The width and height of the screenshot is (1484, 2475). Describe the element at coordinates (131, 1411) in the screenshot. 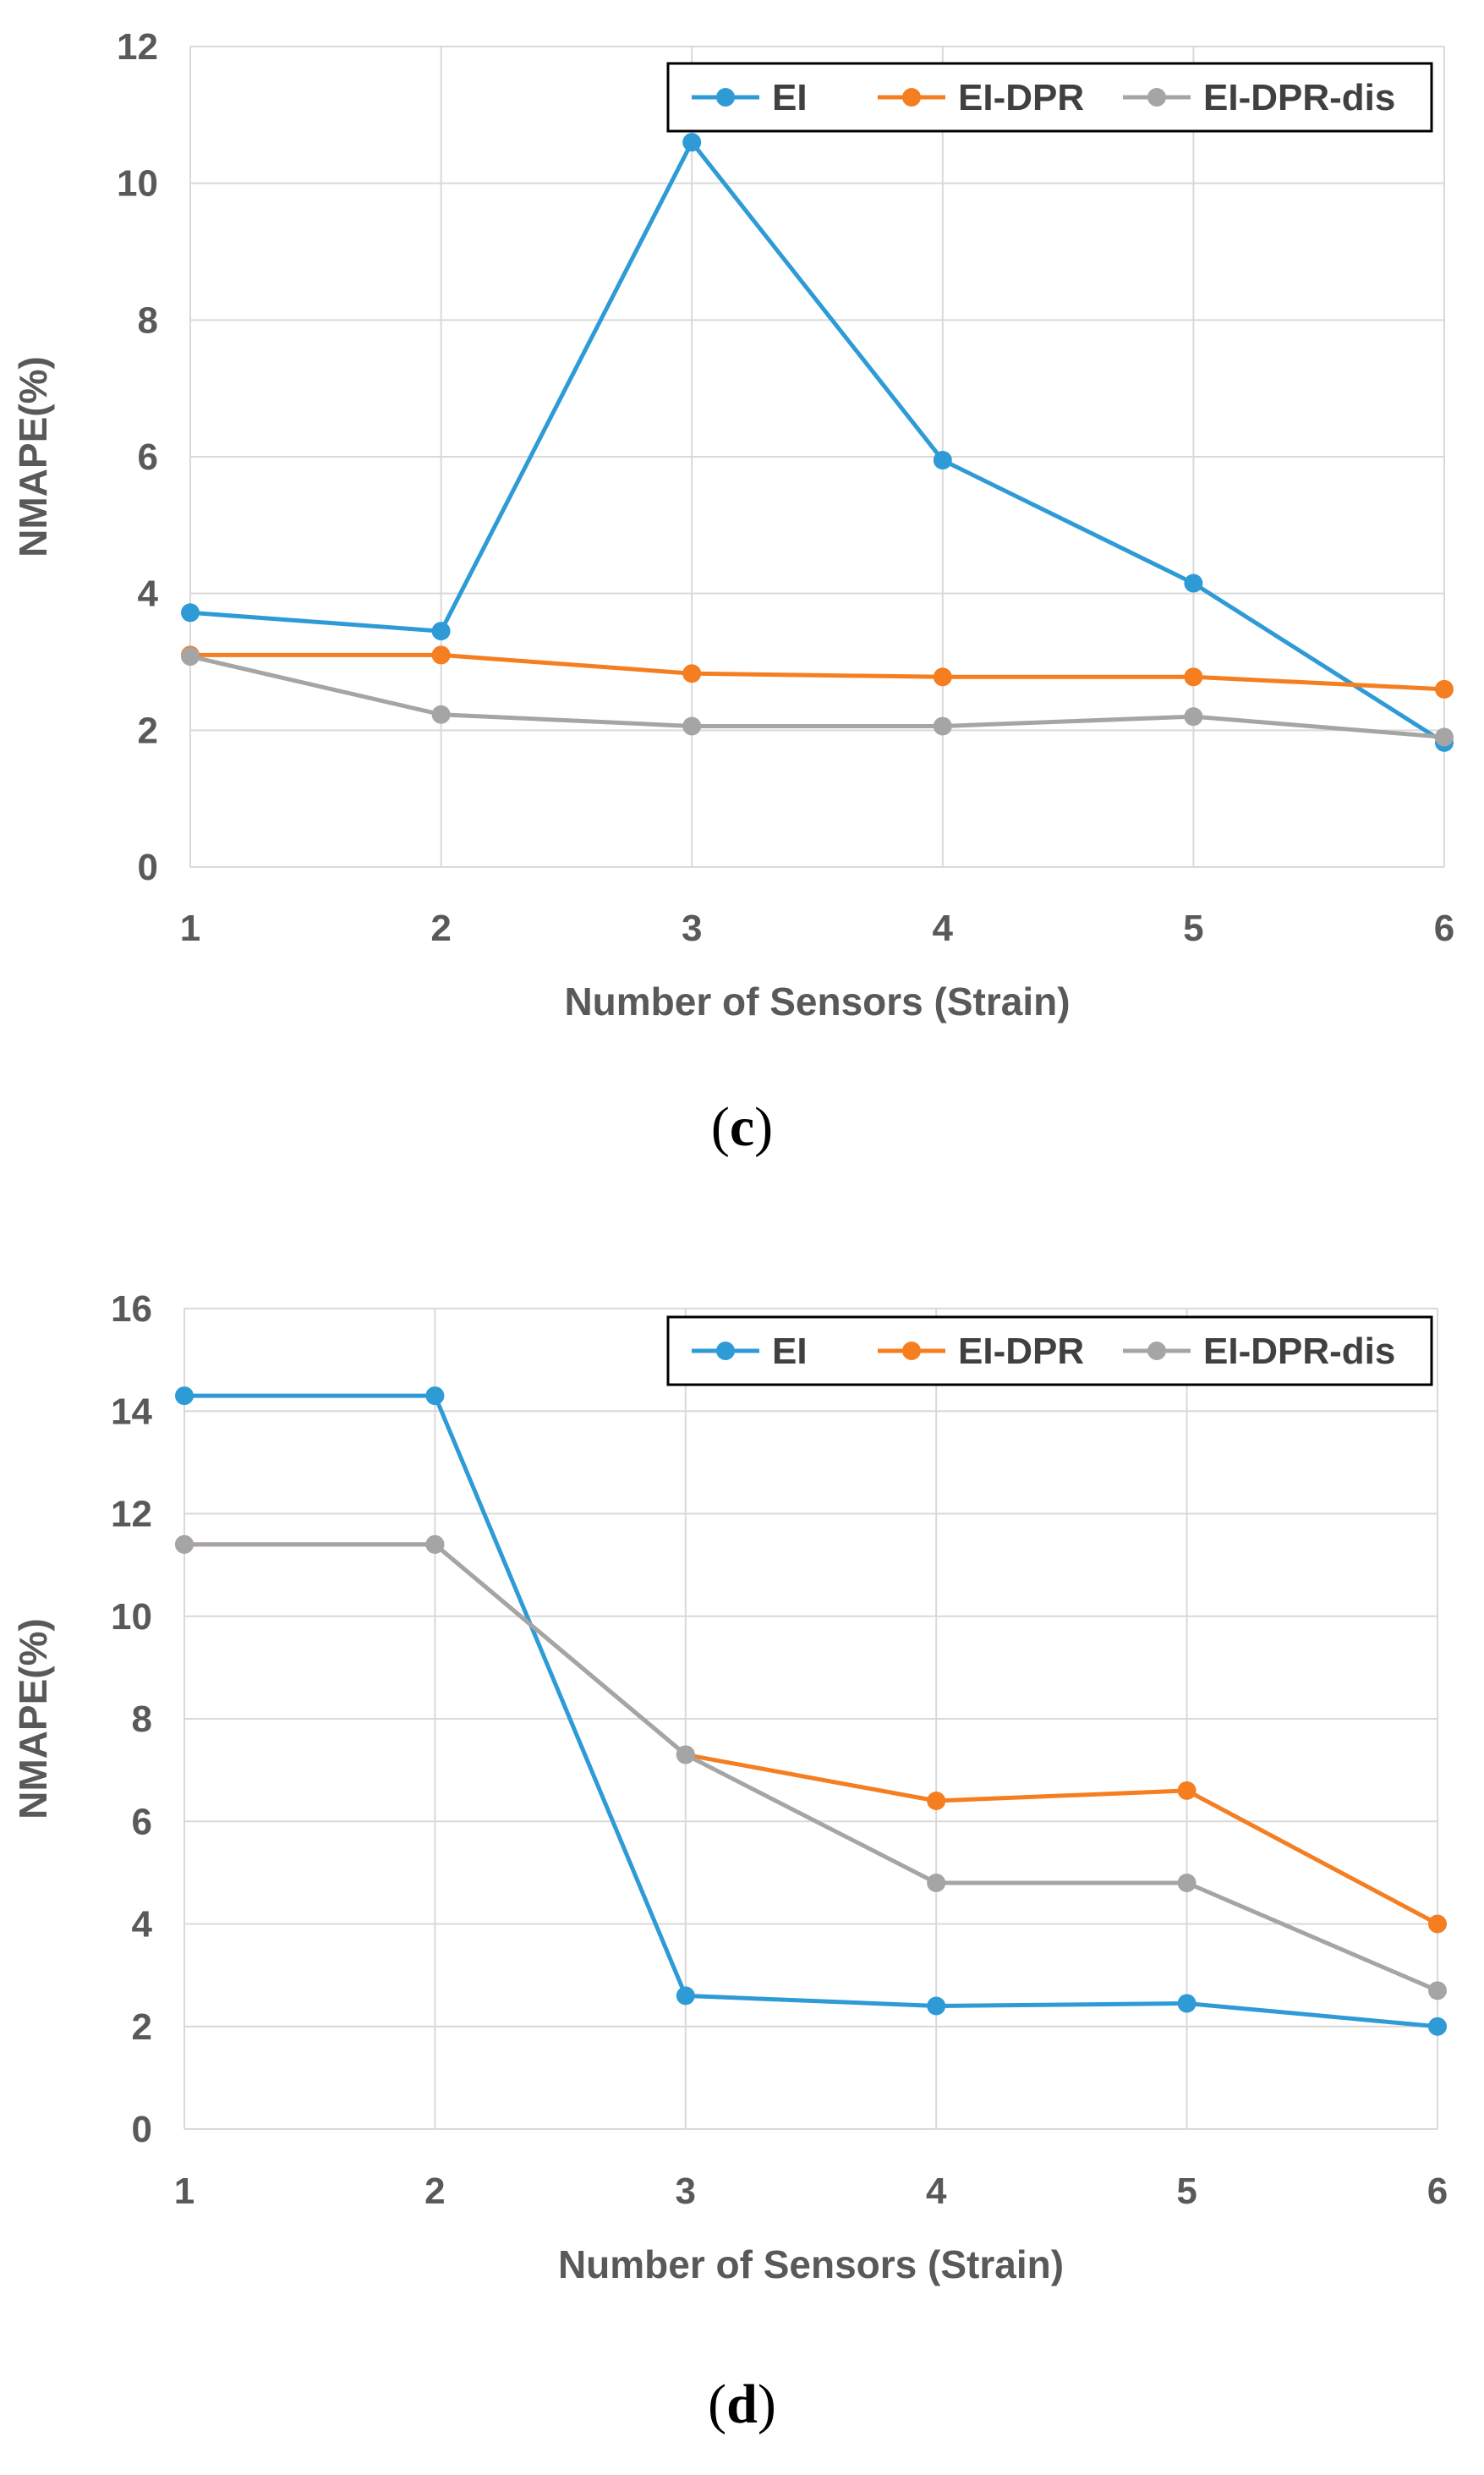

I see `y-tick-label: 14` at that location.